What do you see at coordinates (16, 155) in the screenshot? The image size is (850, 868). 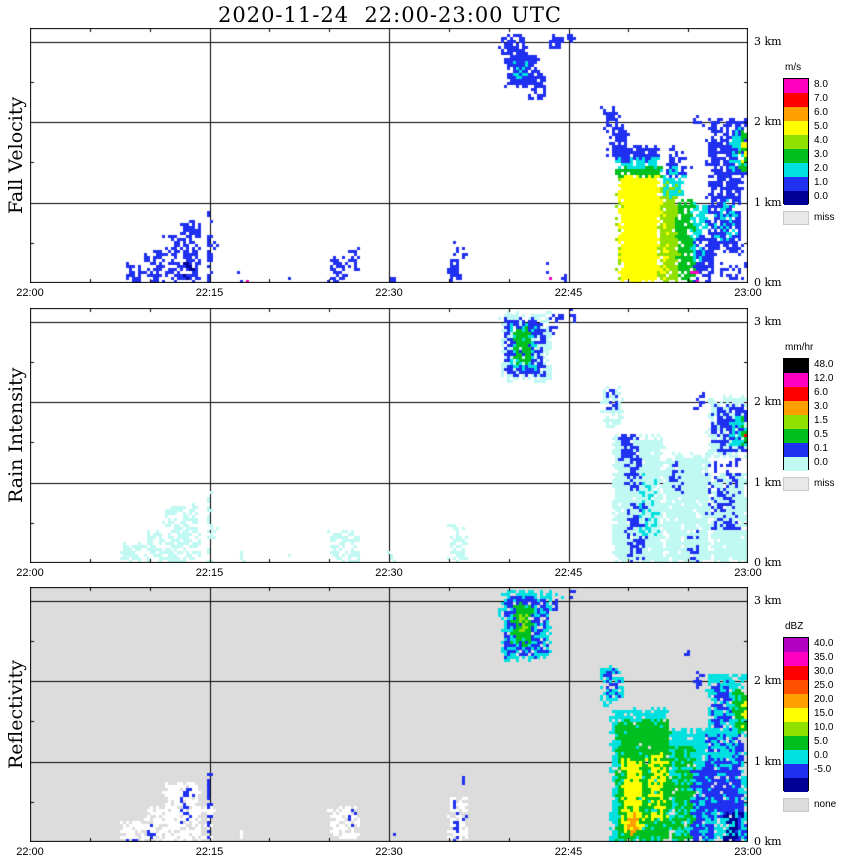 I see `y-axis-label-fall-velocity: Fall Velocity` at bounding box center [16, 155].